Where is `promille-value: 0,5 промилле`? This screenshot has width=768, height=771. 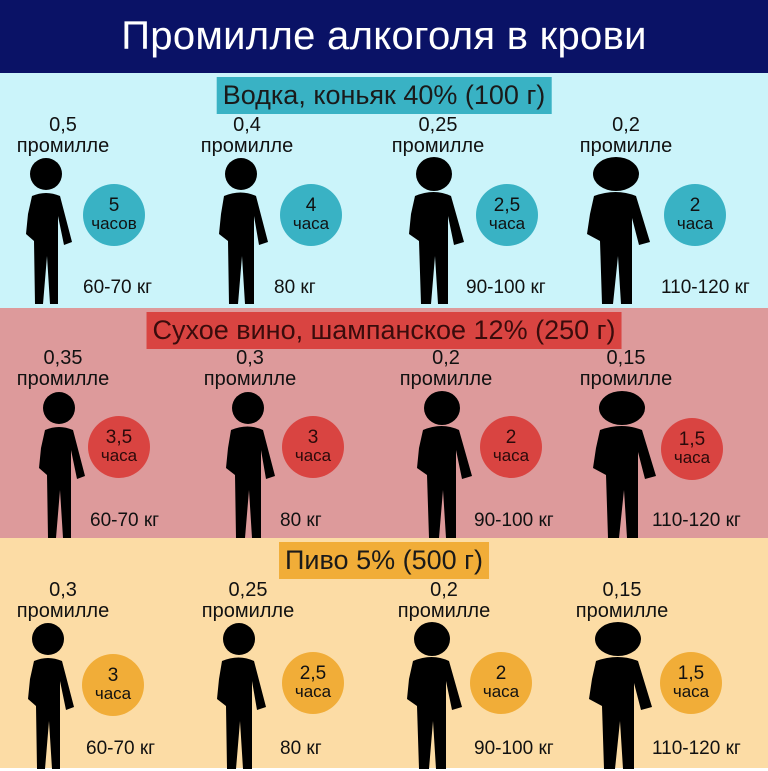
promille-value: 0,5 промилле is located at coordinates (63, 135).